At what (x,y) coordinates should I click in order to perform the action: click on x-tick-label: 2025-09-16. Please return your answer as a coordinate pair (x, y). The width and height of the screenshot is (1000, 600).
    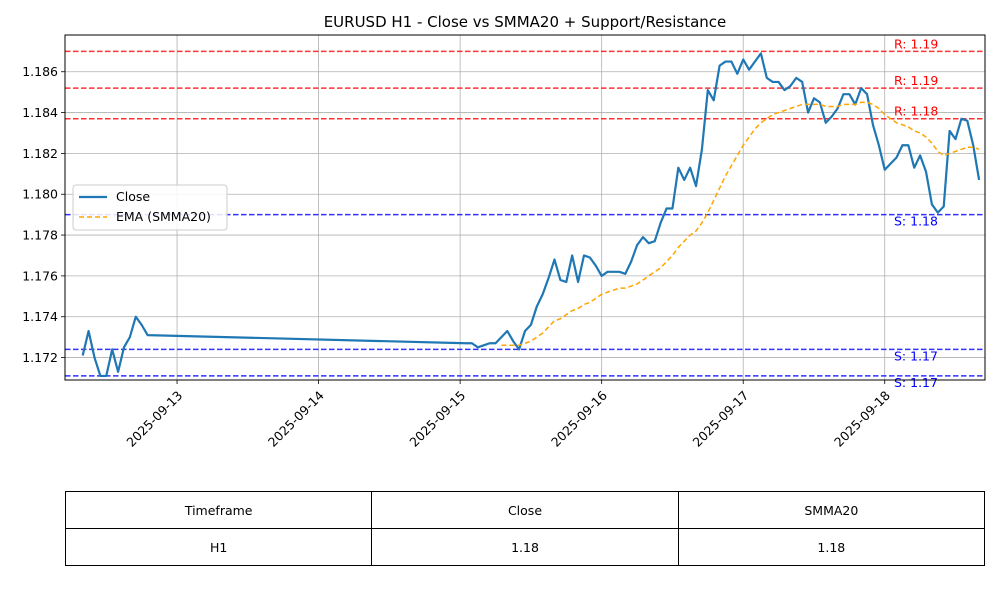
    Looking at the image, I should click on (579, 419).